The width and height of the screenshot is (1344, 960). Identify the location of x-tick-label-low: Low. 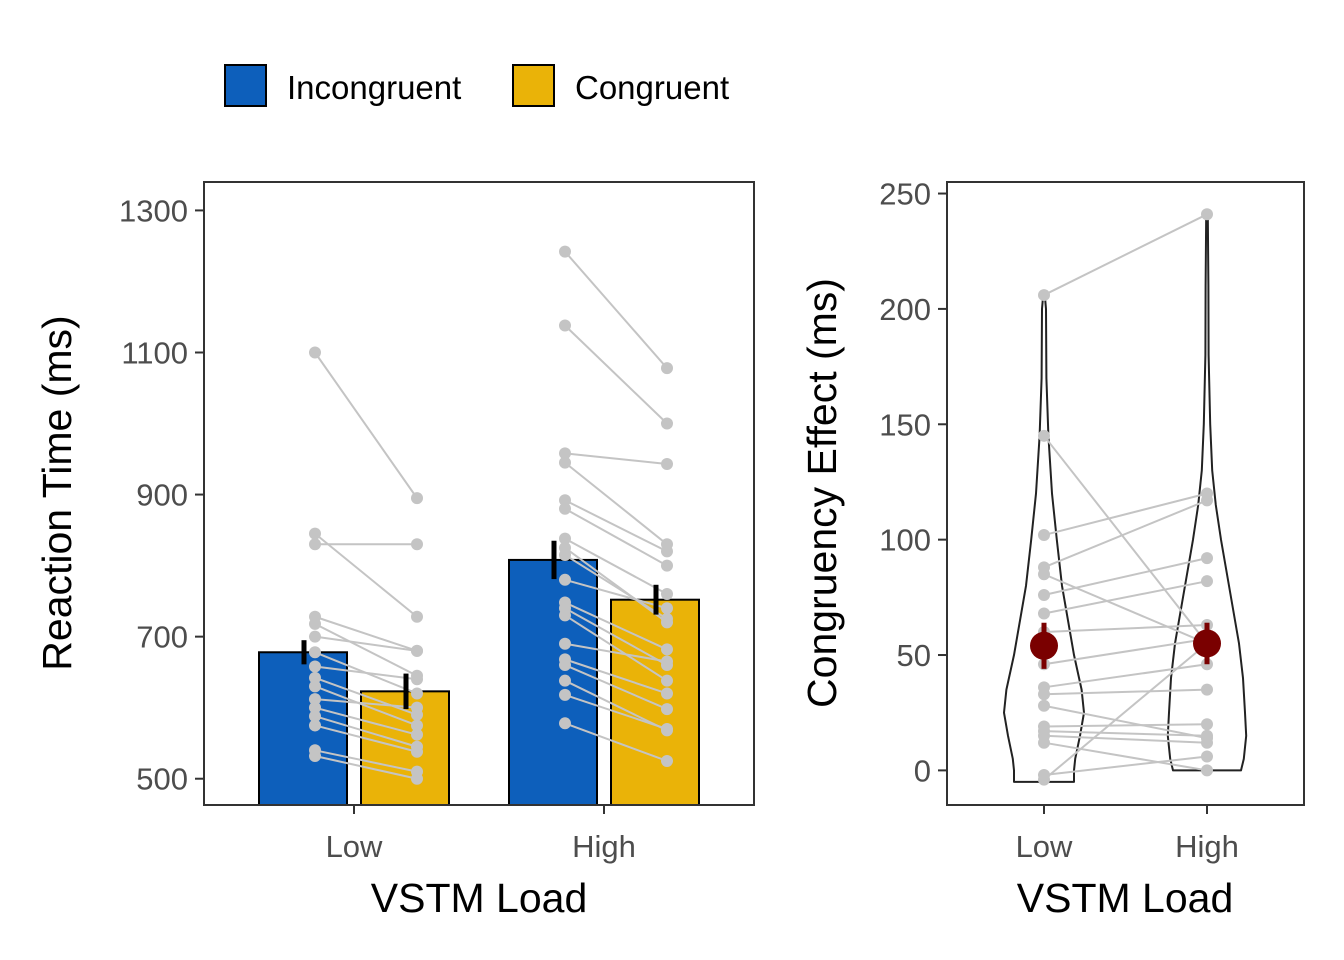
(354, 846).